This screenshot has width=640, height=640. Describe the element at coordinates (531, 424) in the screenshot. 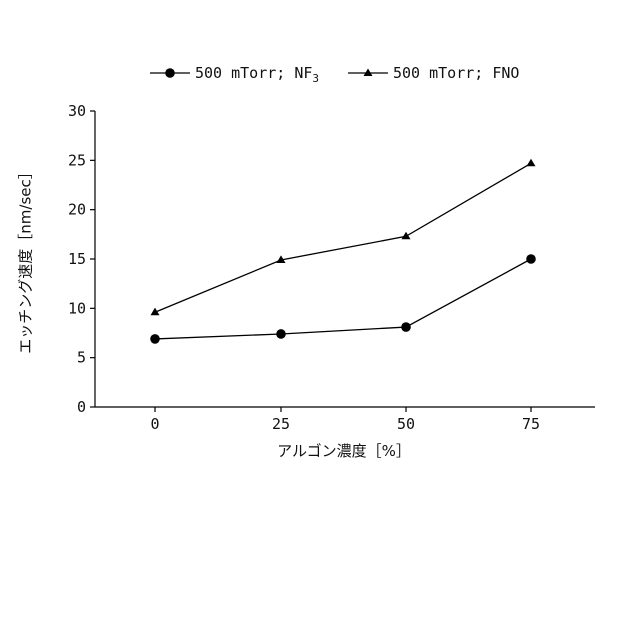

I see `x-tick-label: 75` at that location.